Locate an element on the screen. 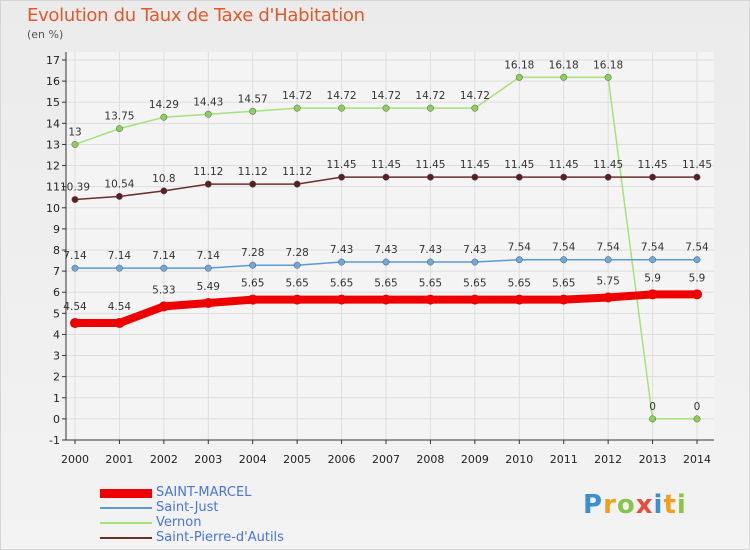  data-label: 10.8 is located at coordinates (163, 179).